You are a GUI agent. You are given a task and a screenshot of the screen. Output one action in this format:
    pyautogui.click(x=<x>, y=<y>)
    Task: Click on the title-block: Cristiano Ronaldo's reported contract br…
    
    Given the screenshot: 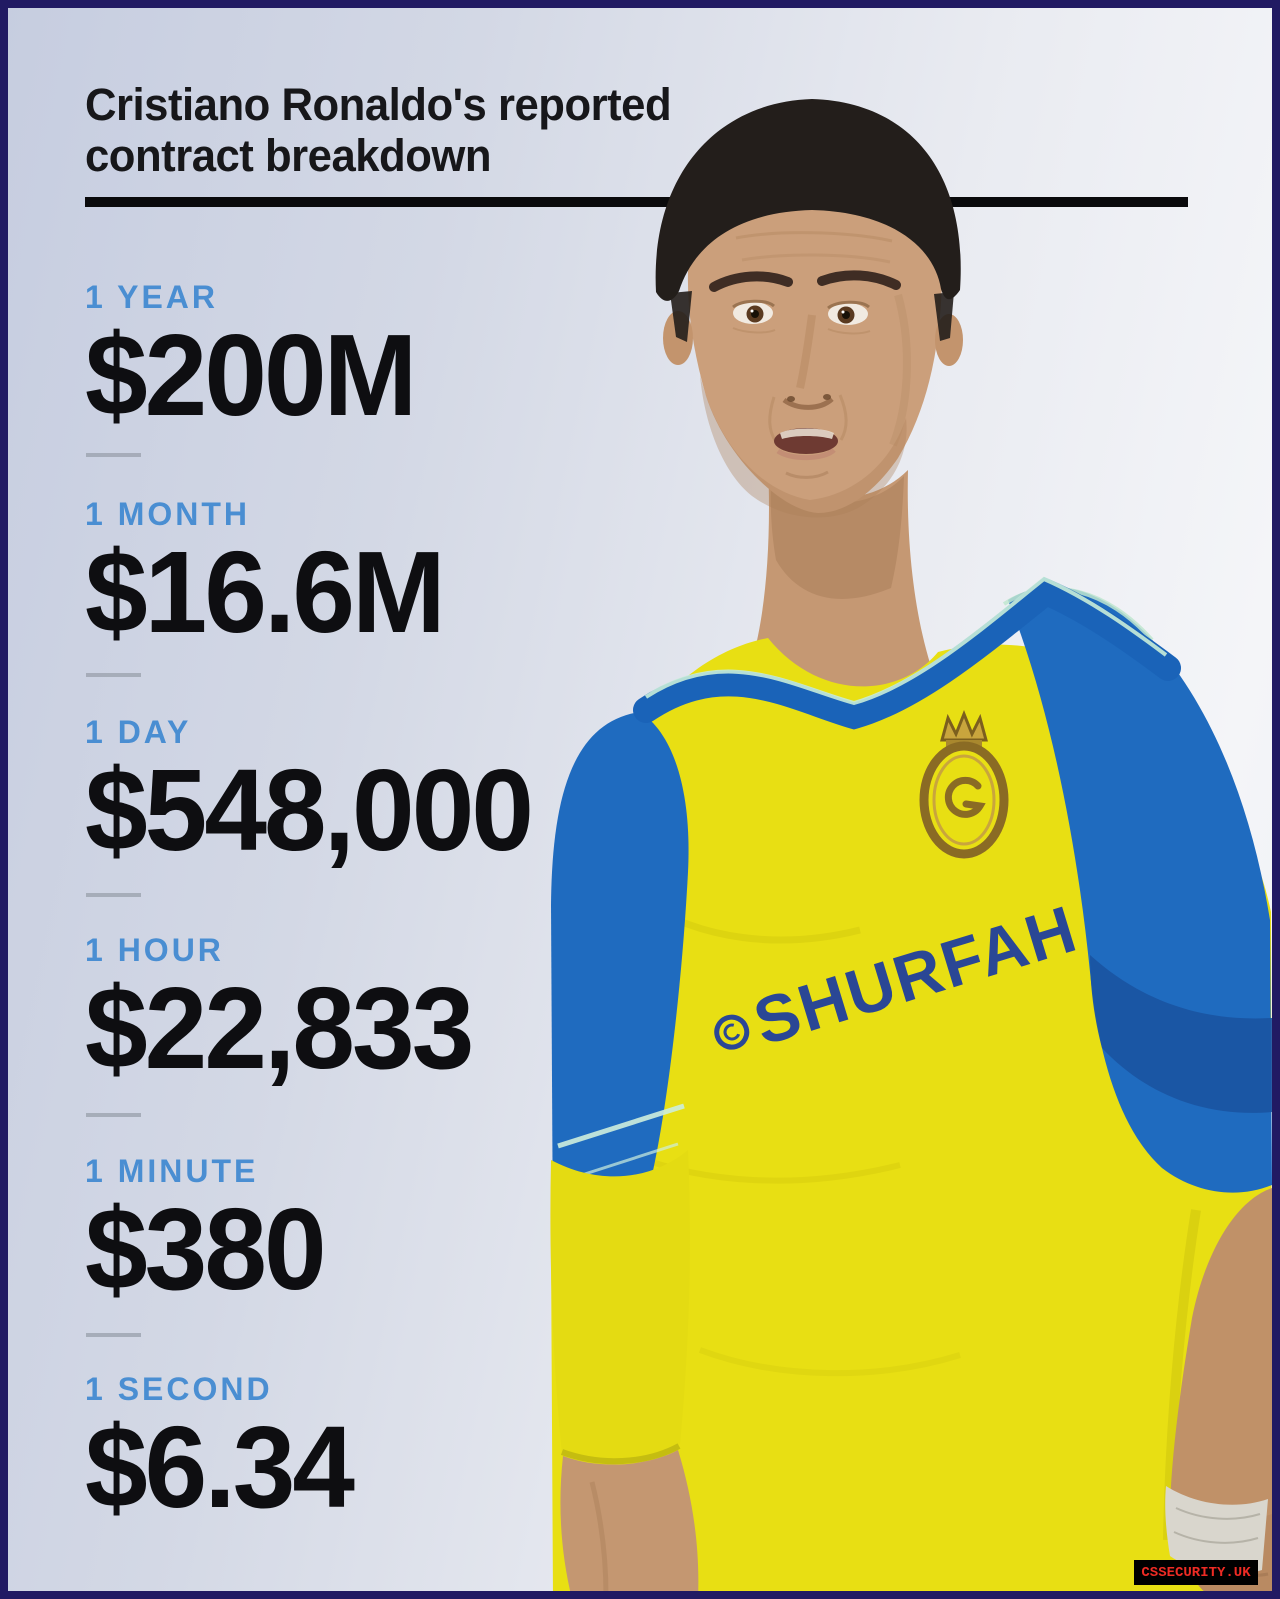 What is the action you would take?
    pyautogui.click(x=378, y=130)
    